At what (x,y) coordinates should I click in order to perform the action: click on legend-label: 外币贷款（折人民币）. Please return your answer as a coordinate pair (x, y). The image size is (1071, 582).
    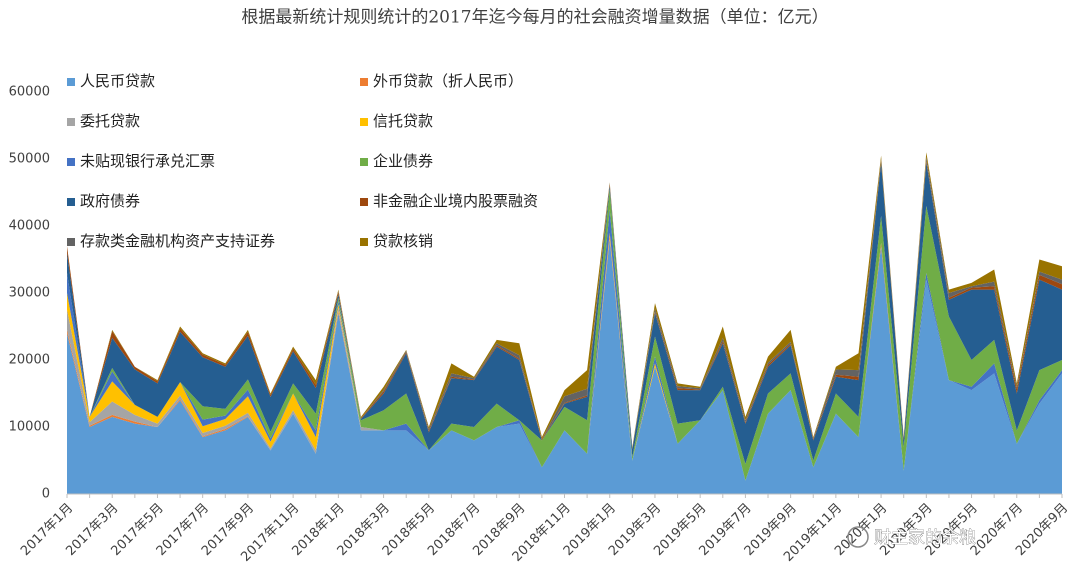
    Looking at the image, I should click on (448, 81).